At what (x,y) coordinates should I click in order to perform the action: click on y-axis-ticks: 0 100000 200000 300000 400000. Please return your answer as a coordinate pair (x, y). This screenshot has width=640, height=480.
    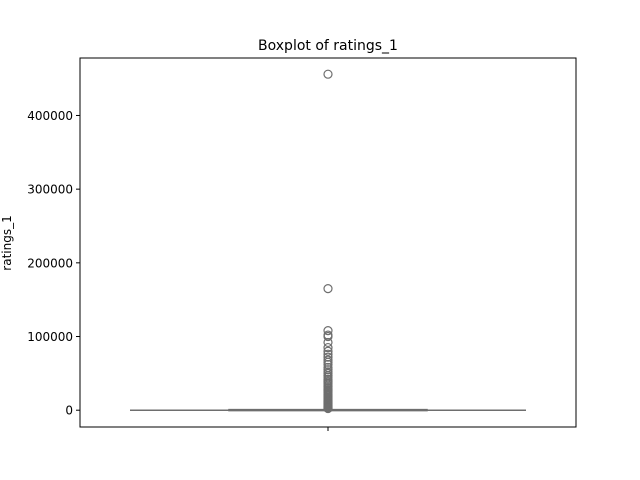
    Looking at the image, I should click on (53, 263).